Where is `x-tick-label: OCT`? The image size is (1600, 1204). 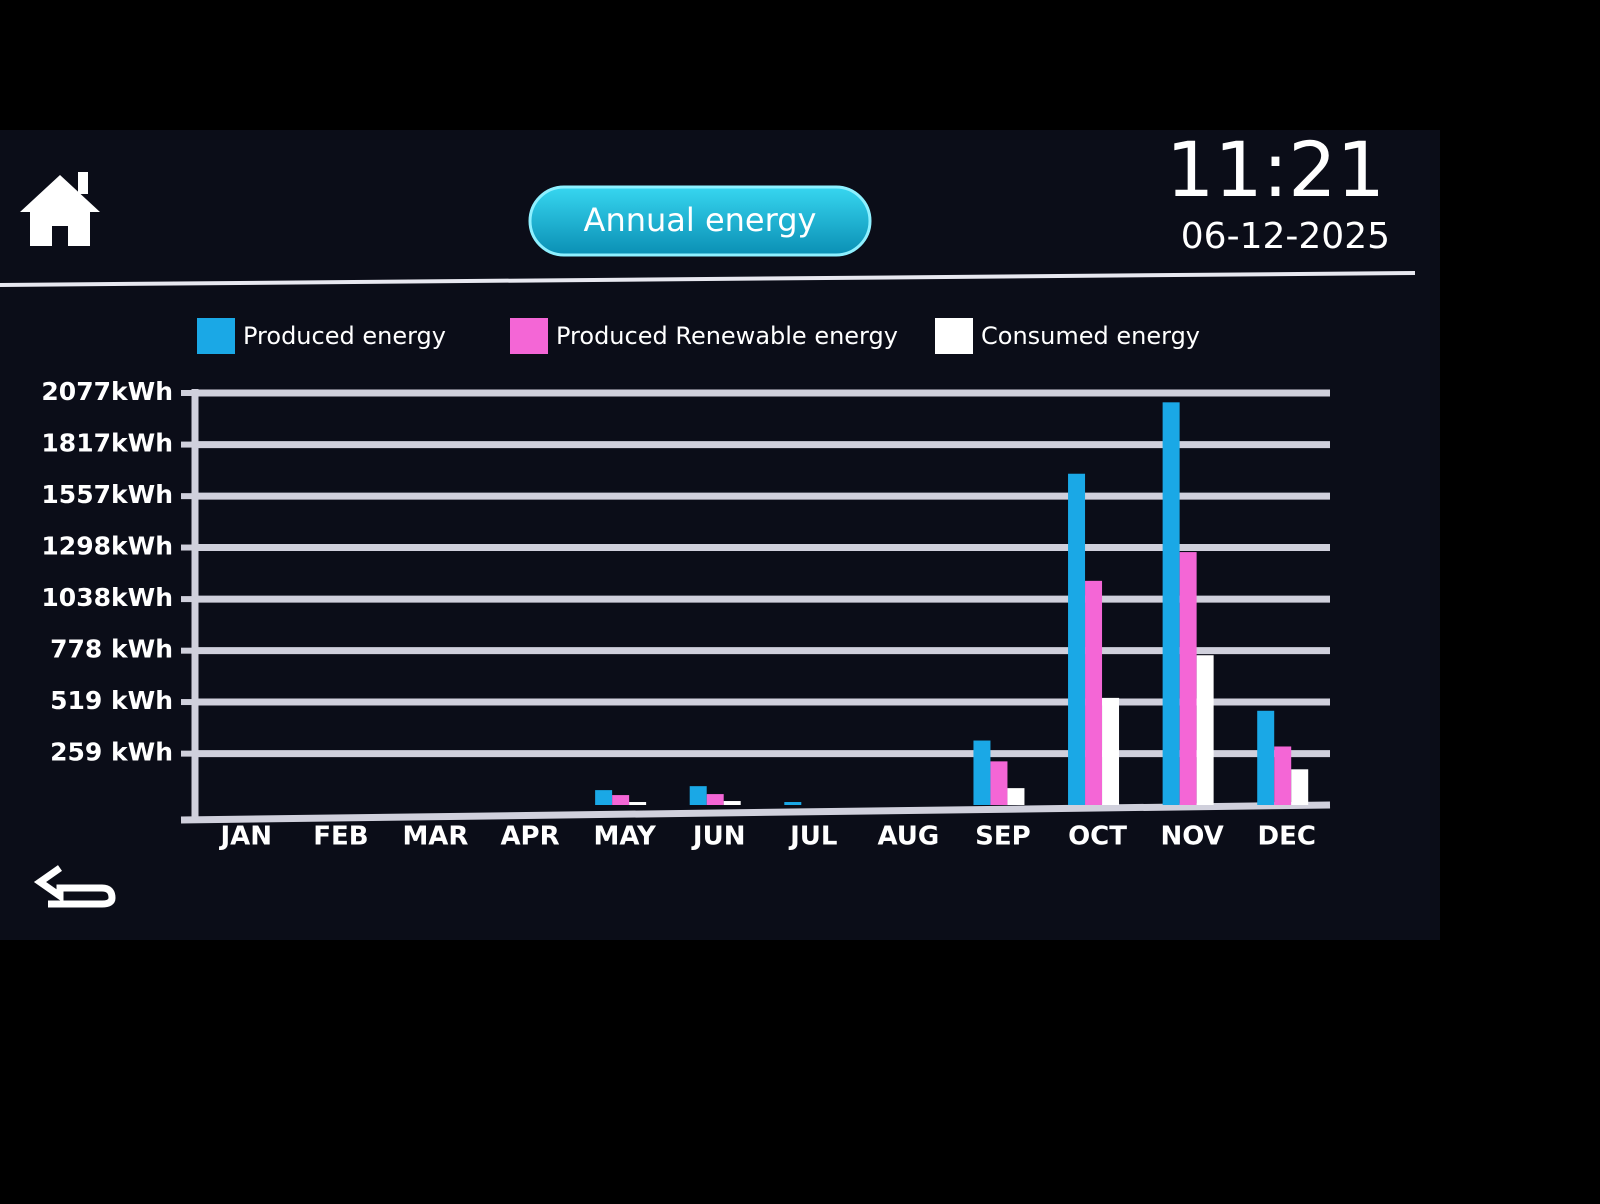
x-tick-label: OCT is located at coordinates (1097, 837).